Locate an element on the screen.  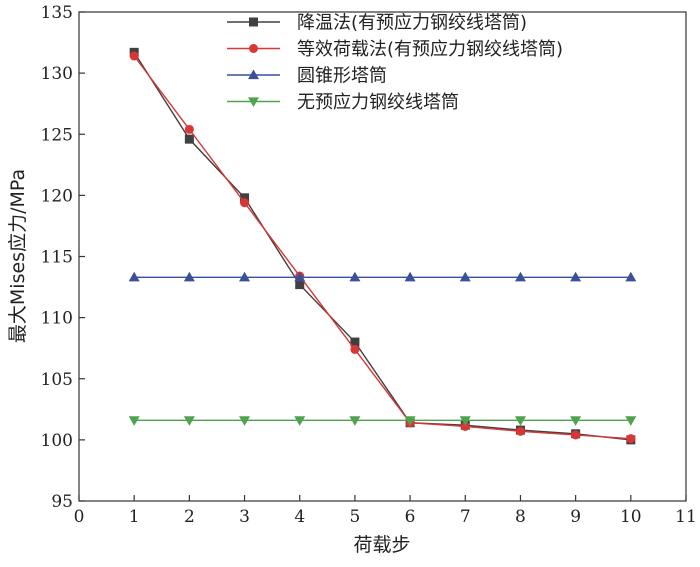
legend-label: 降温法(有预应力钢绞线塔筒) is located at coordinates (412, 23).